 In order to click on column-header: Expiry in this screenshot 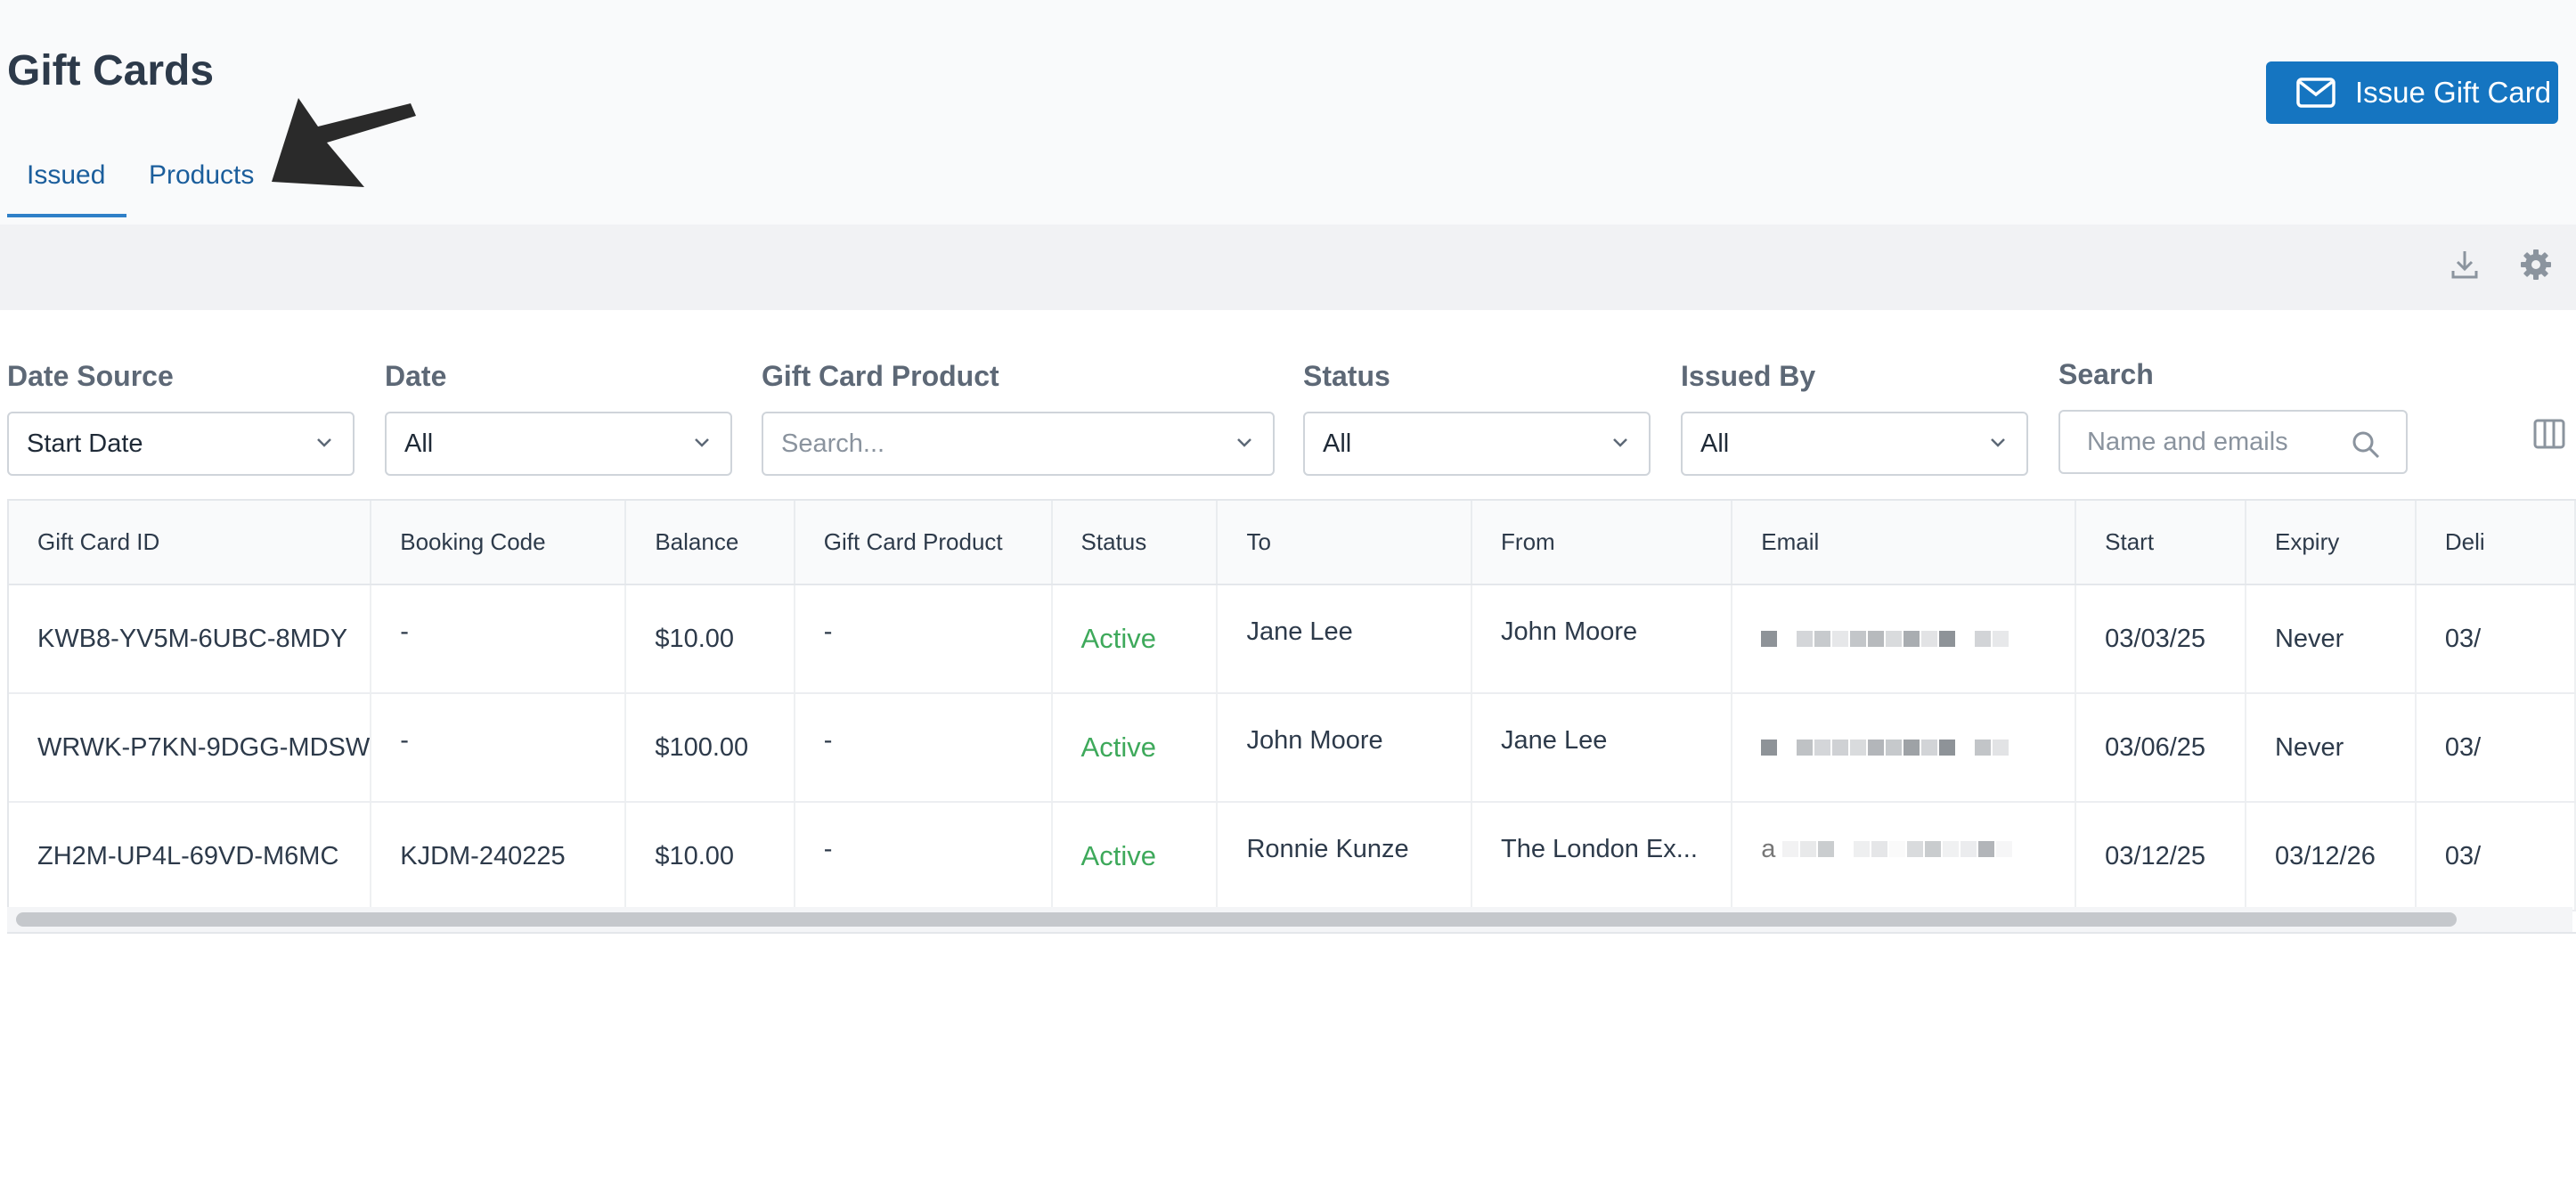, I will do `click(2331, 543)`.